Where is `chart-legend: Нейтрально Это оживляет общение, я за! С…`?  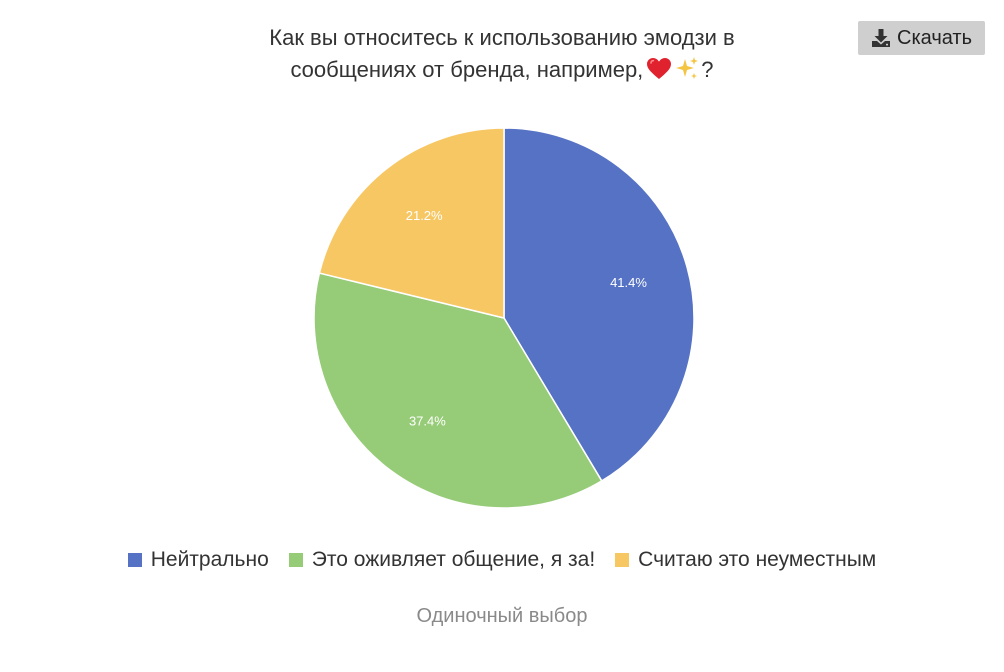
chart-legend: Нейтрально Это оживляет общение, я за! С… is located at coordinates (502, 560).